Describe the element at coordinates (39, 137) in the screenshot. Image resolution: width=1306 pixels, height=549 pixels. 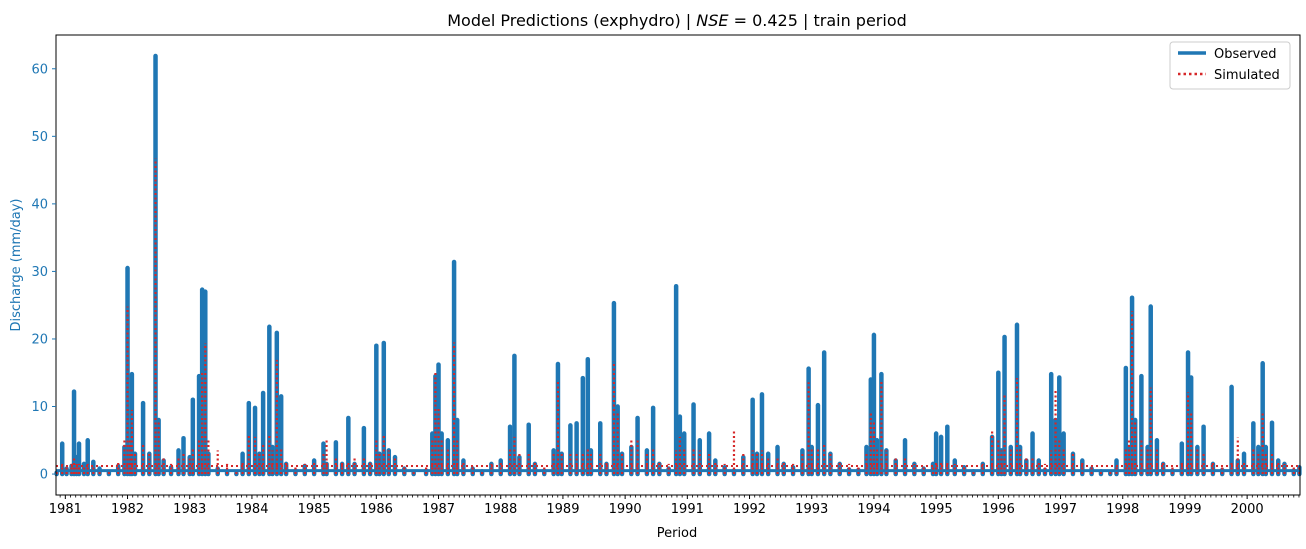
I see `y-tick-label: 50` at that location.